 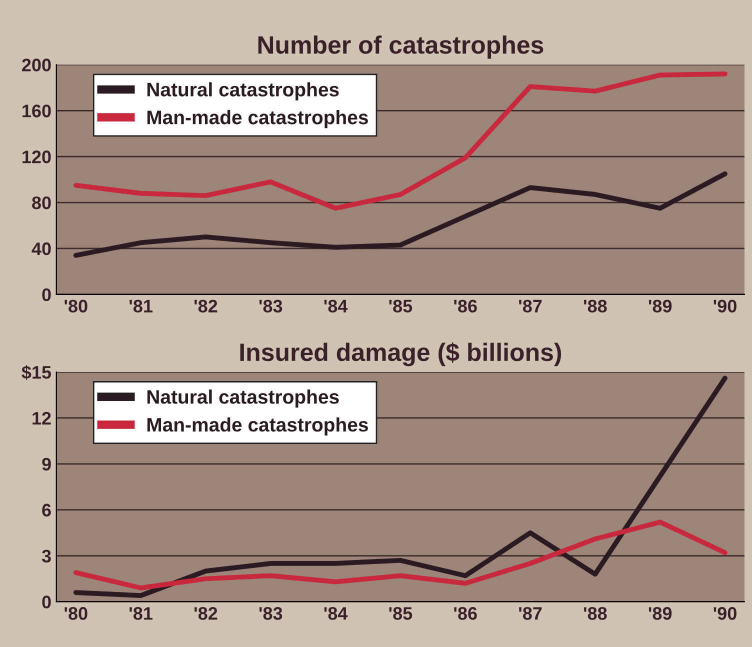 I want to click on y-tick-label: 40, so click(x=41, y=249).